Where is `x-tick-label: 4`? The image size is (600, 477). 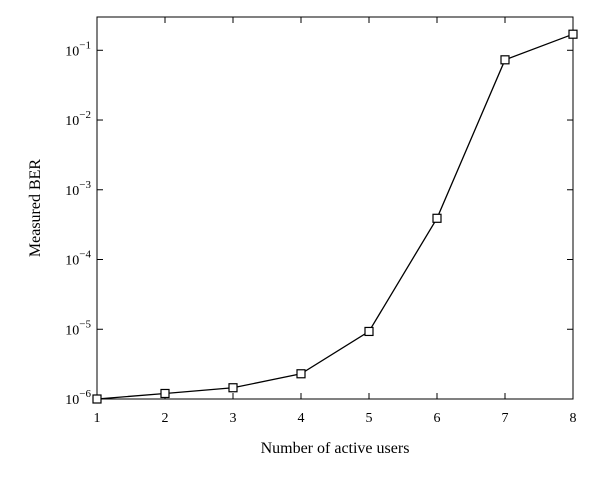
x-tick-label: 4 is located at coordinates (301, 418).